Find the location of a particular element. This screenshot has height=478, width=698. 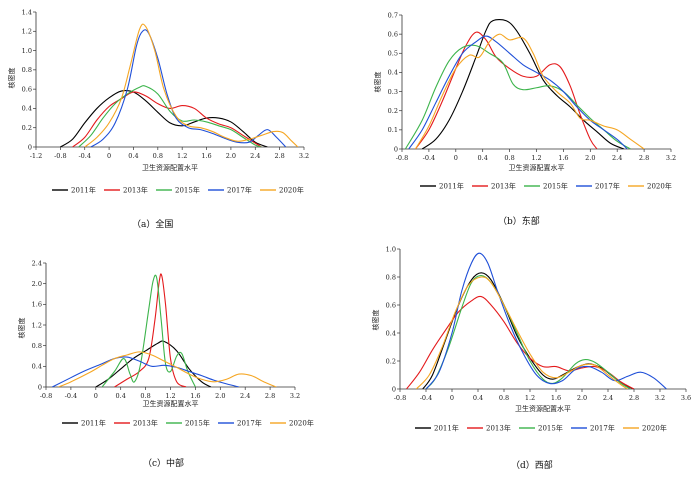

series-line-west-2020 is located at coordinates (521, 332).